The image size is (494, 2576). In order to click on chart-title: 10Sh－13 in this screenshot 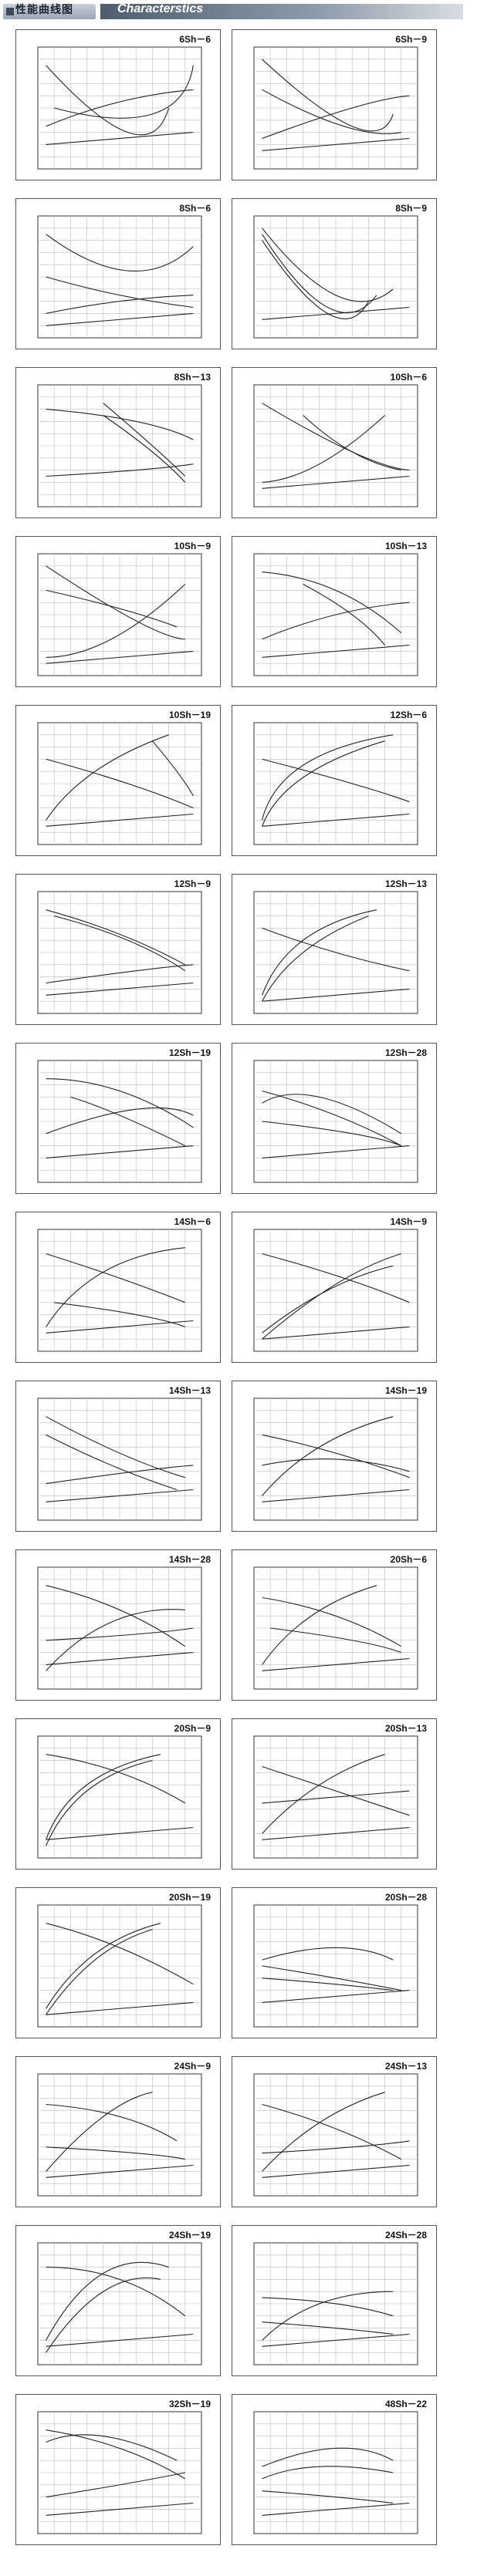, I will do `click(405, 546)`.